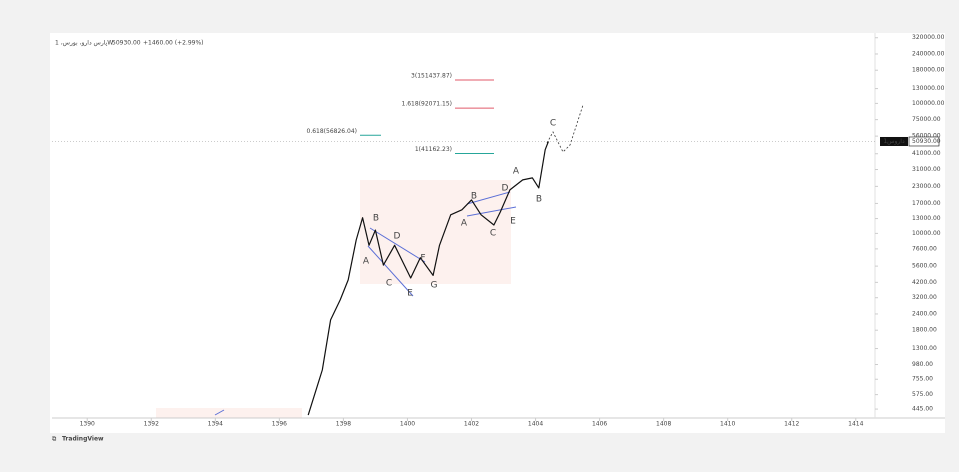 The width and height of the screenshot is (959, 472). Describe the element at coordinates (422, 259) in the screenshot. I see `wave-label: F` at that location.